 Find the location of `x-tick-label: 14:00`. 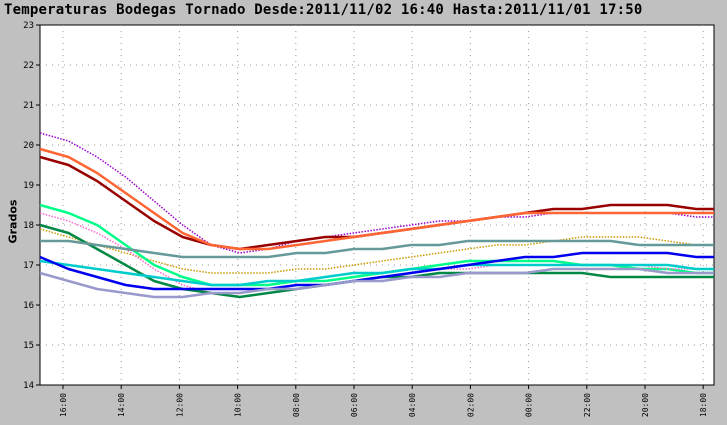

x-tick-label: 14:00 is located at coordinates (121, 405).